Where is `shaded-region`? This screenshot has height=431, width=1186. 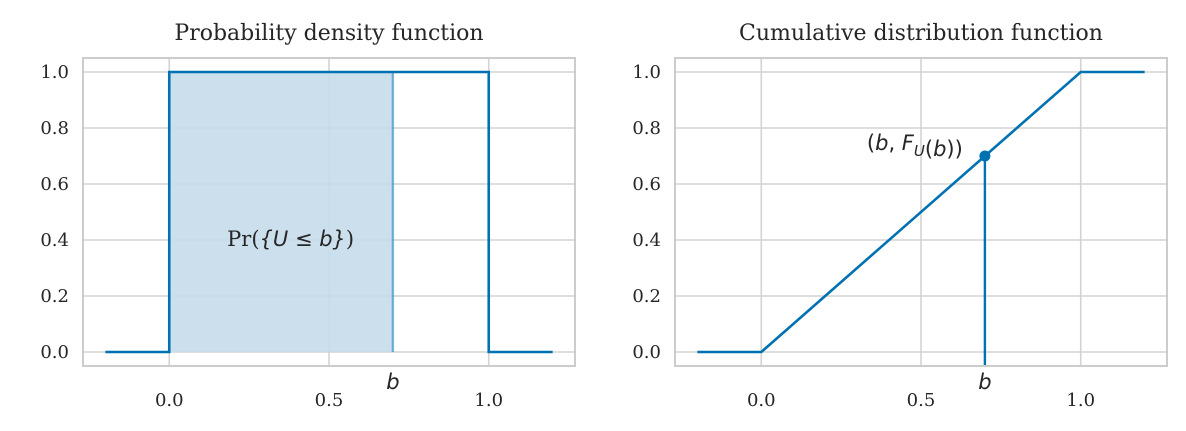 shaded-region is located at coordinates (281, 212).